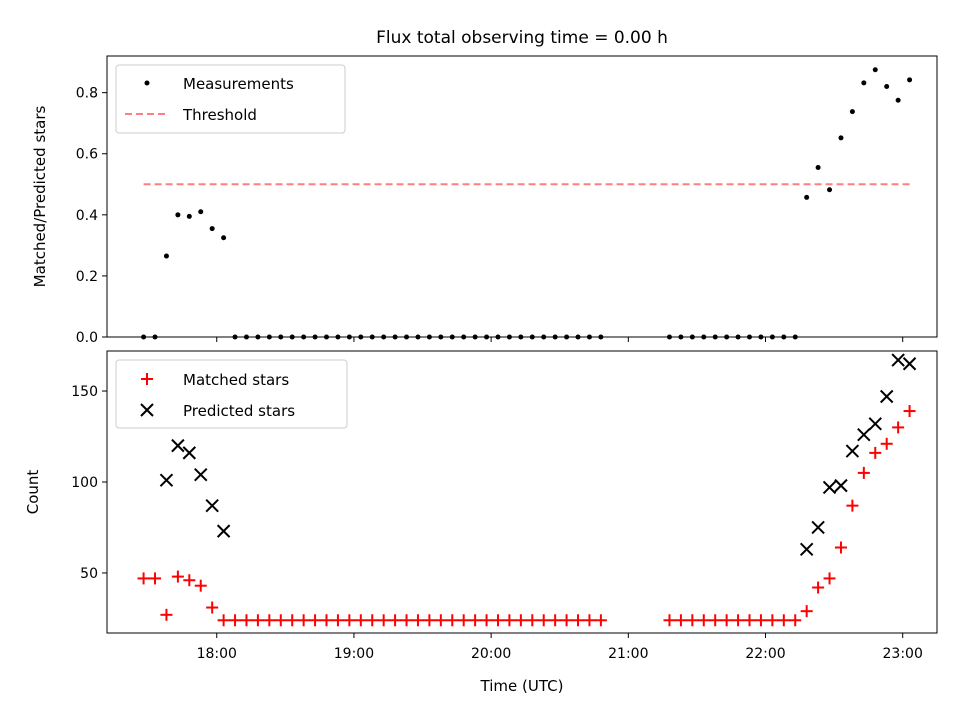 This screenshot has height=720, width=960. Describe the element at coordinates (84, 483) in the screenshot. I see `bottom-y-tick-label: 100` at that location.